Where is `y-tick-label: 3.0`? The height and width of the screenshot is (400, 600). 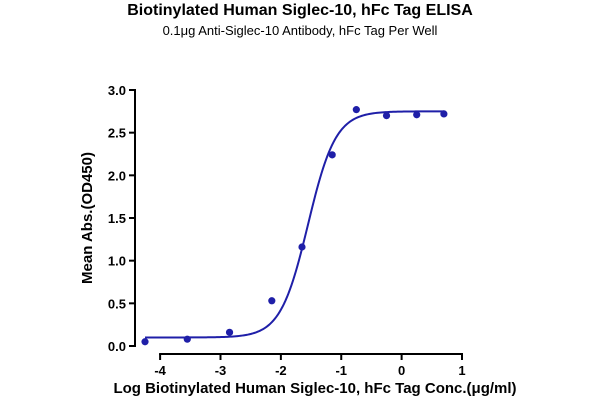
y-tick-label: 3.0 is located at coordinates (117, 90).